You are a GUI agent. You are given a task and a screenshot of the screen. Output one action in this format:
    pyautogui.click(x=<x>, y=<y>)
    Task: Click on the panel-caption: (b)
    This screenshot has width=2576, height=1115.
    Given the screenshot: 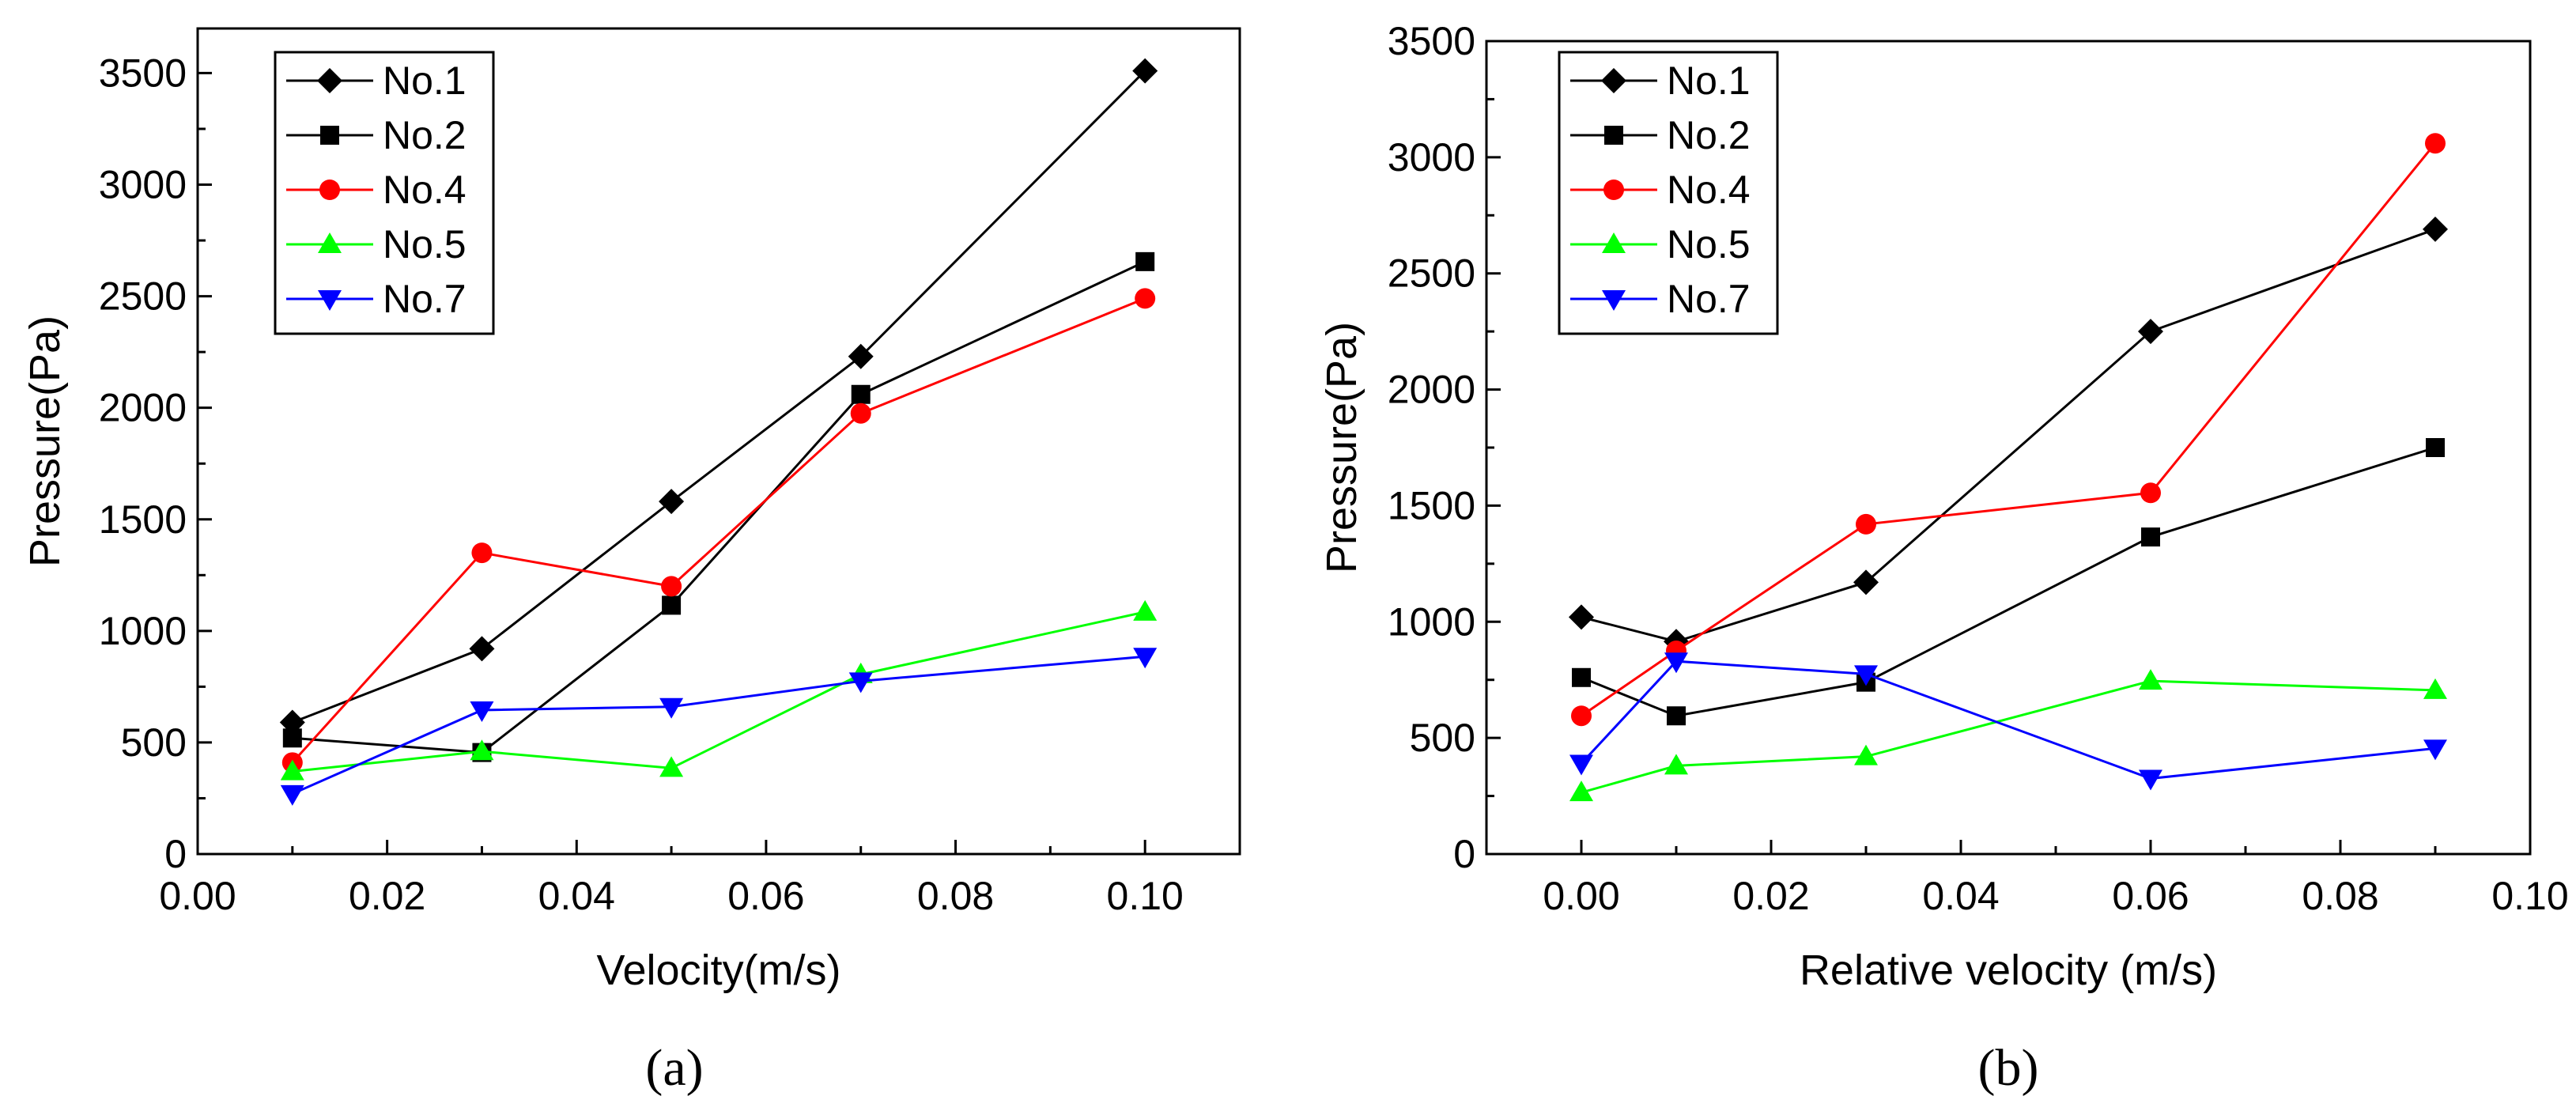 What is the action you would take?
    pyautogui.click(x=2008, y=1068)
    